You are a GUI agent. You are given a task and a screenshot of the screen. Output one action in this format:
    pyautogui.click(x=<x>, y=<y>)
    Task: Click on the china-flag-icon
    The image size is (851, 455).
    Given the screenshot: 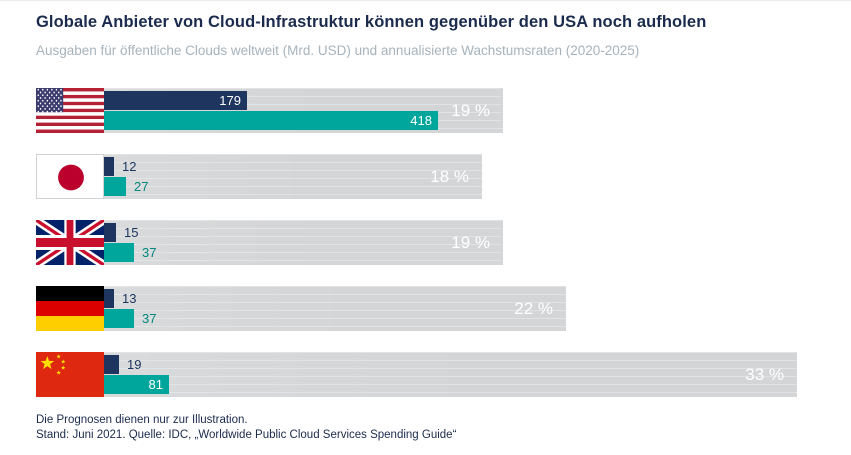 What is the action you would take?
    pyautogui.click(x=70, y=374)
    